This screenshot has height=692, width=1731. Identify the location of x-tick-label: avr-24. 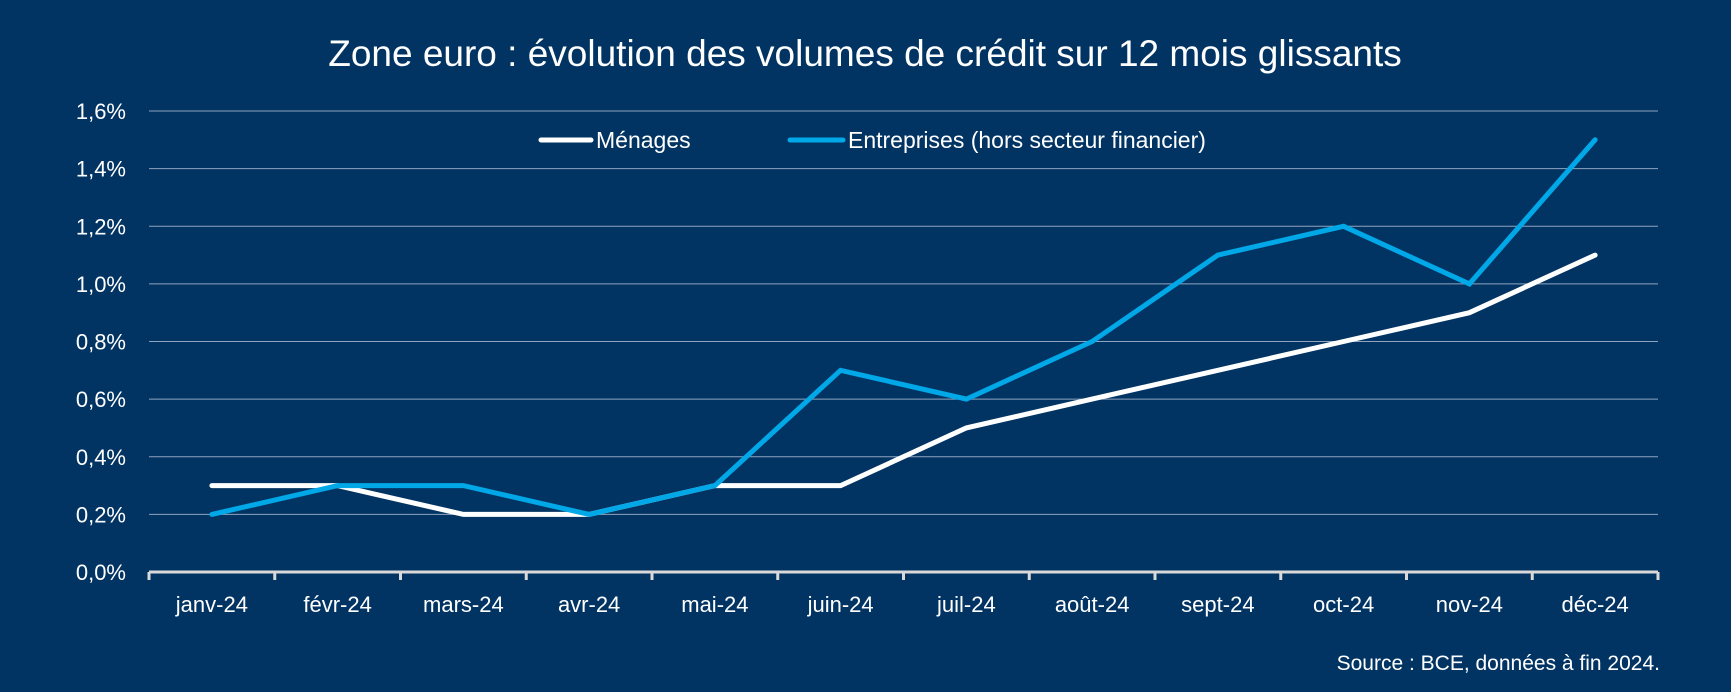
(589, 604).